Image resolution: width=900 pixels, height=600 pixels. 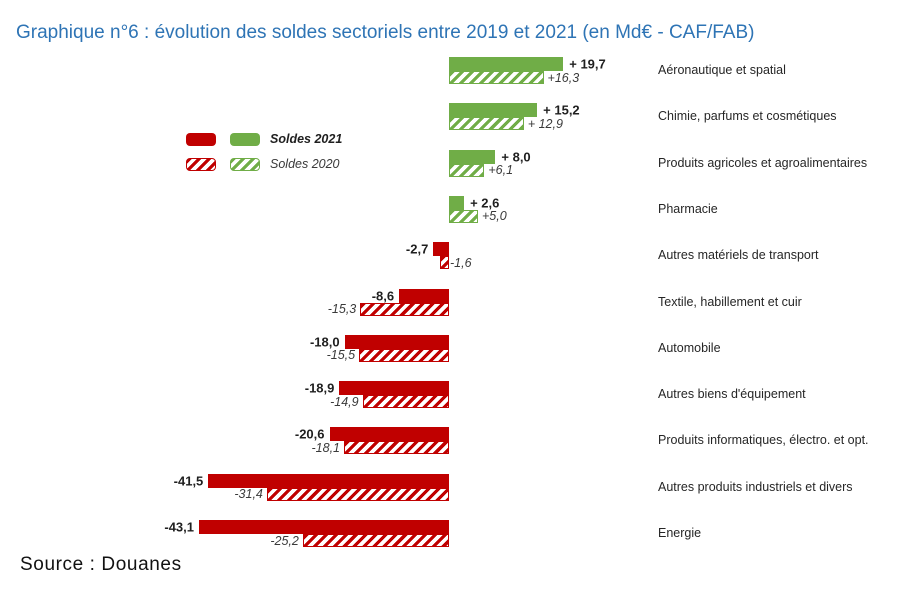 What do you see at coordinates (201, 139) in the screenshot?
I see `legend-swatch-2021-red` at bounding box center [201, 139].